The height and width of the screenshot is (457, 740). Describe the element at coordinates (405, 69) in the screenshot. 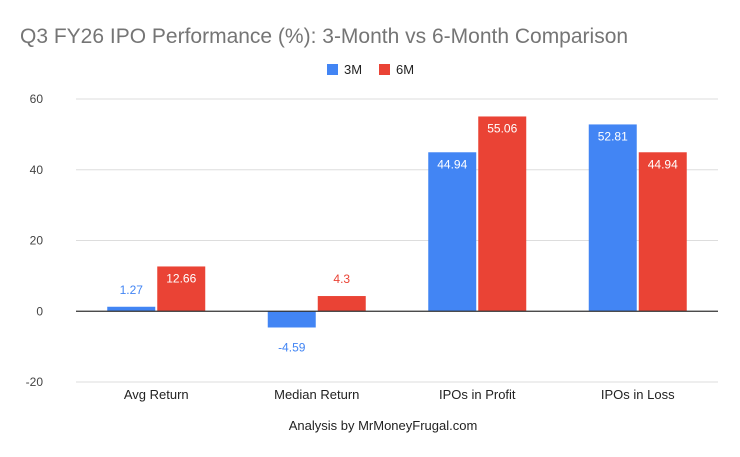

I see `legend-label: 6M` at that location.